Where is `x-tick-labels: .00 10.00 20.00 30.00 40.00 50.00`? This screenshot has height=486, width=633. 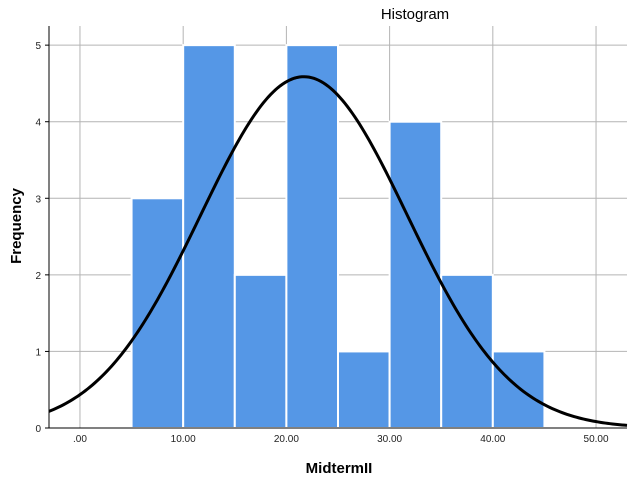
x-tick-labels: .00 10.00 20.00 30.00 40.00 50.00 is located at coordinates (341, 439).